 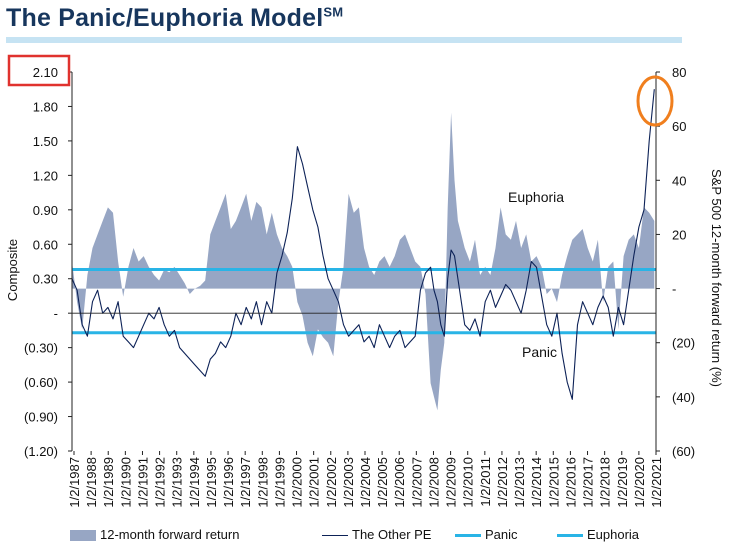 I want to click on x-tick-label: 1/2/1988, so click(x=91, y=482).